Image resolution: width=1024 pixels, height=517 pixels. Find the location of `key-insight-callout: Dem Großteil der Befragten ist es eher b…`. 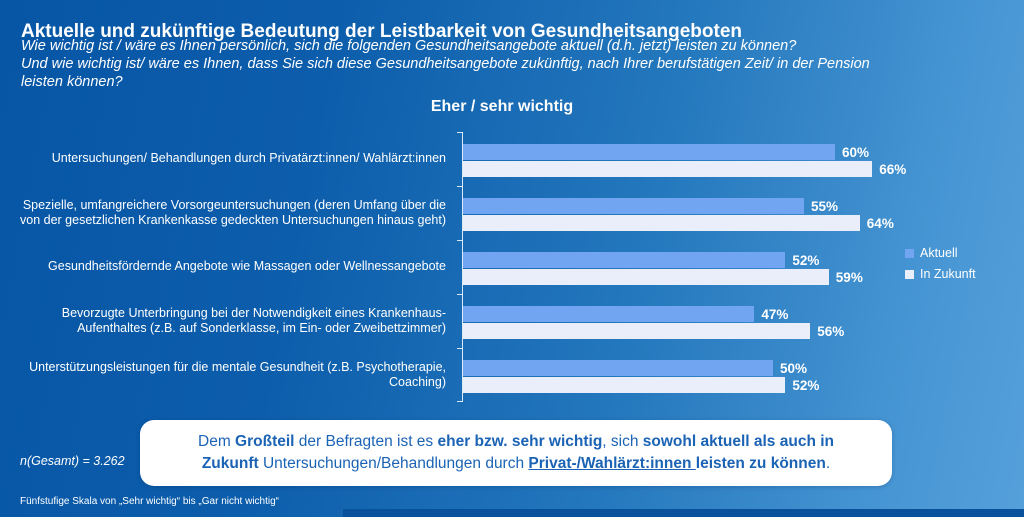

key-insight-callout: Dem Großteil der Befragten ist es eher b… is located at coordinates (516, 453).